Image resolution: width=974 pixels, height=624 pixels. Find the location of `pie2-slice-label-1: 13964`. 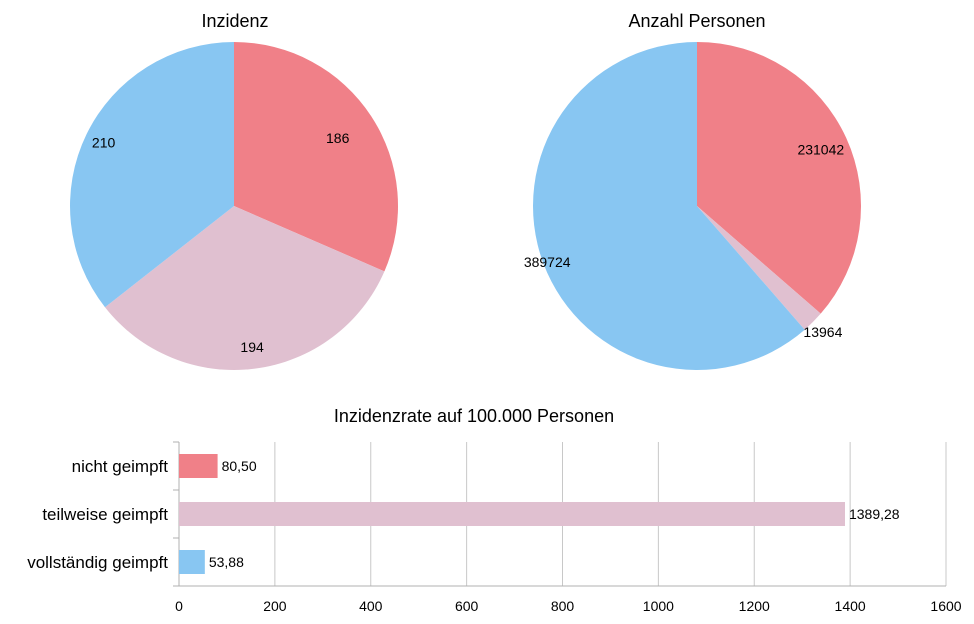

pie2-slice-label-1: 13964 is located at coordinates (822, 332).